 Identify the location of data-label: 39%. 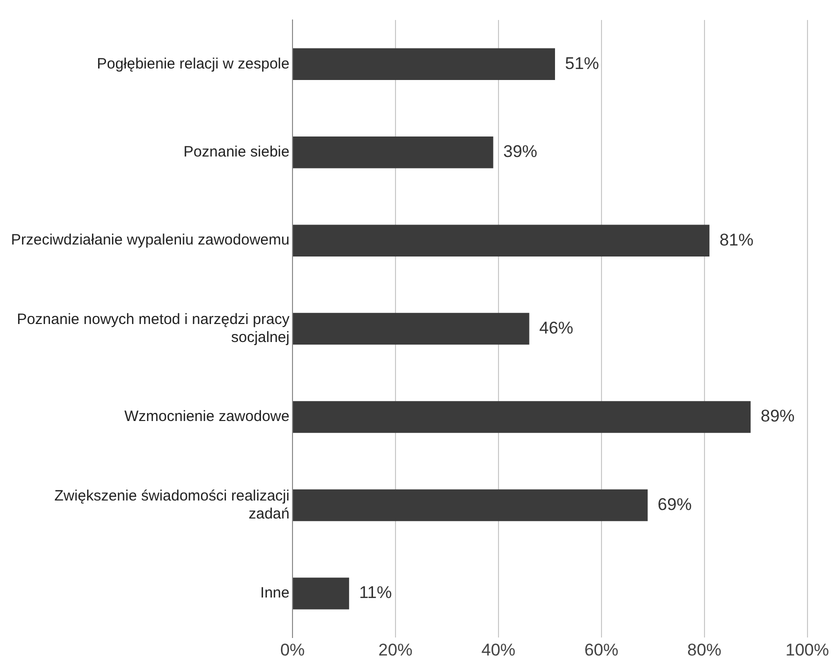
(520, 152).